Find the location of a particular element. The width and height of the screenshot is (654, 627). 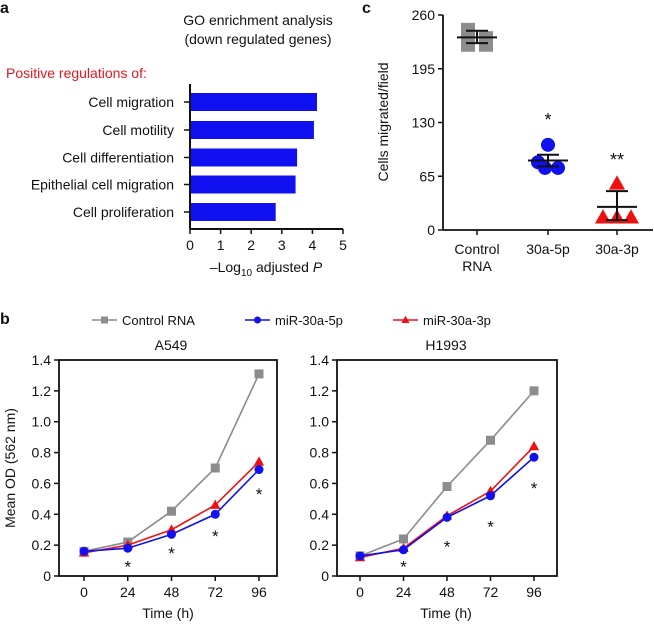

y-tick-label: 195 is located at coordinates (424, 69).